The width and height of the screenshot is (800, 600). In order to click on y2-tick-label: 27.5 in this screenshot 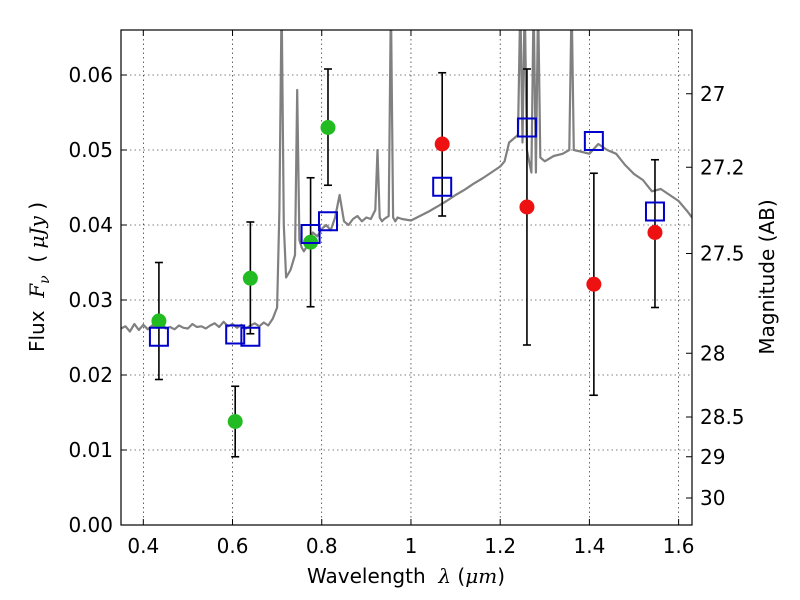, I will do `click(722, 254)`.